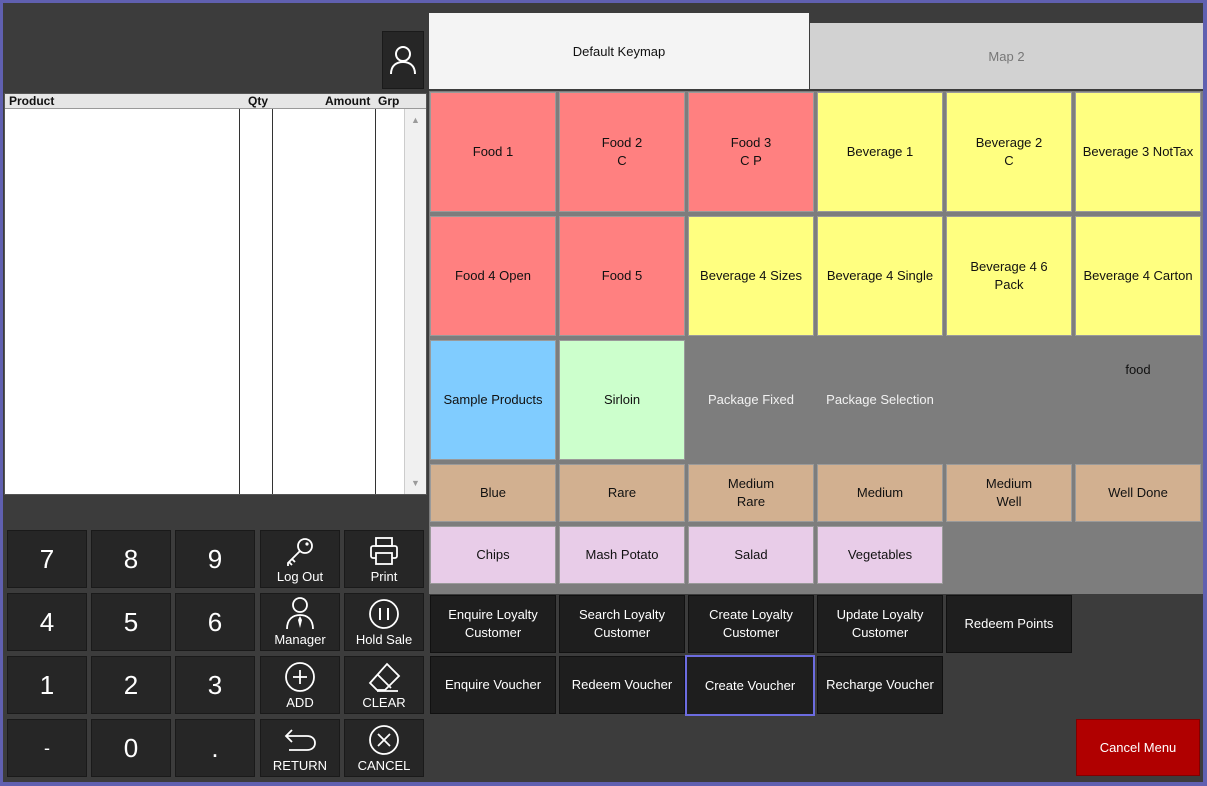 The height and width of the screenshot is (786, 1207). Describe the element at coordinates (300, 576) in the screenshot. I see `logout-label: Log Out` at that location.